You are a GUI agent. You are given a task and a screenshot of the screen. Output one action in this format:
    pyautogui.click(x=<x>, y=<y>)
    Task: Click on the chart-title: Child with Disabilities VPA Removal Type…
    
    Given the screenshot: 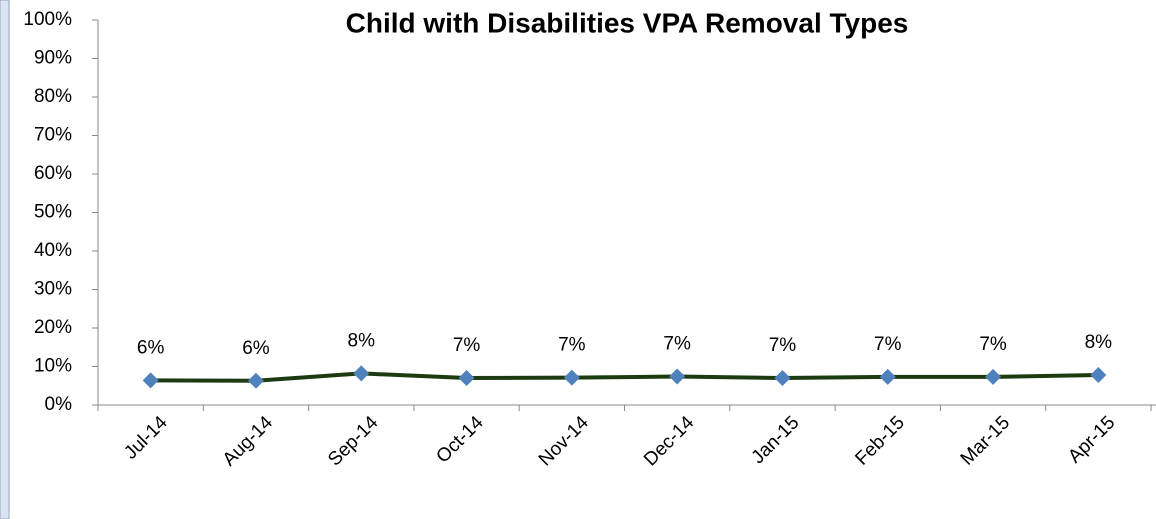 What is the action you would take?
    pyautogui.click(x=627, y=22)
    